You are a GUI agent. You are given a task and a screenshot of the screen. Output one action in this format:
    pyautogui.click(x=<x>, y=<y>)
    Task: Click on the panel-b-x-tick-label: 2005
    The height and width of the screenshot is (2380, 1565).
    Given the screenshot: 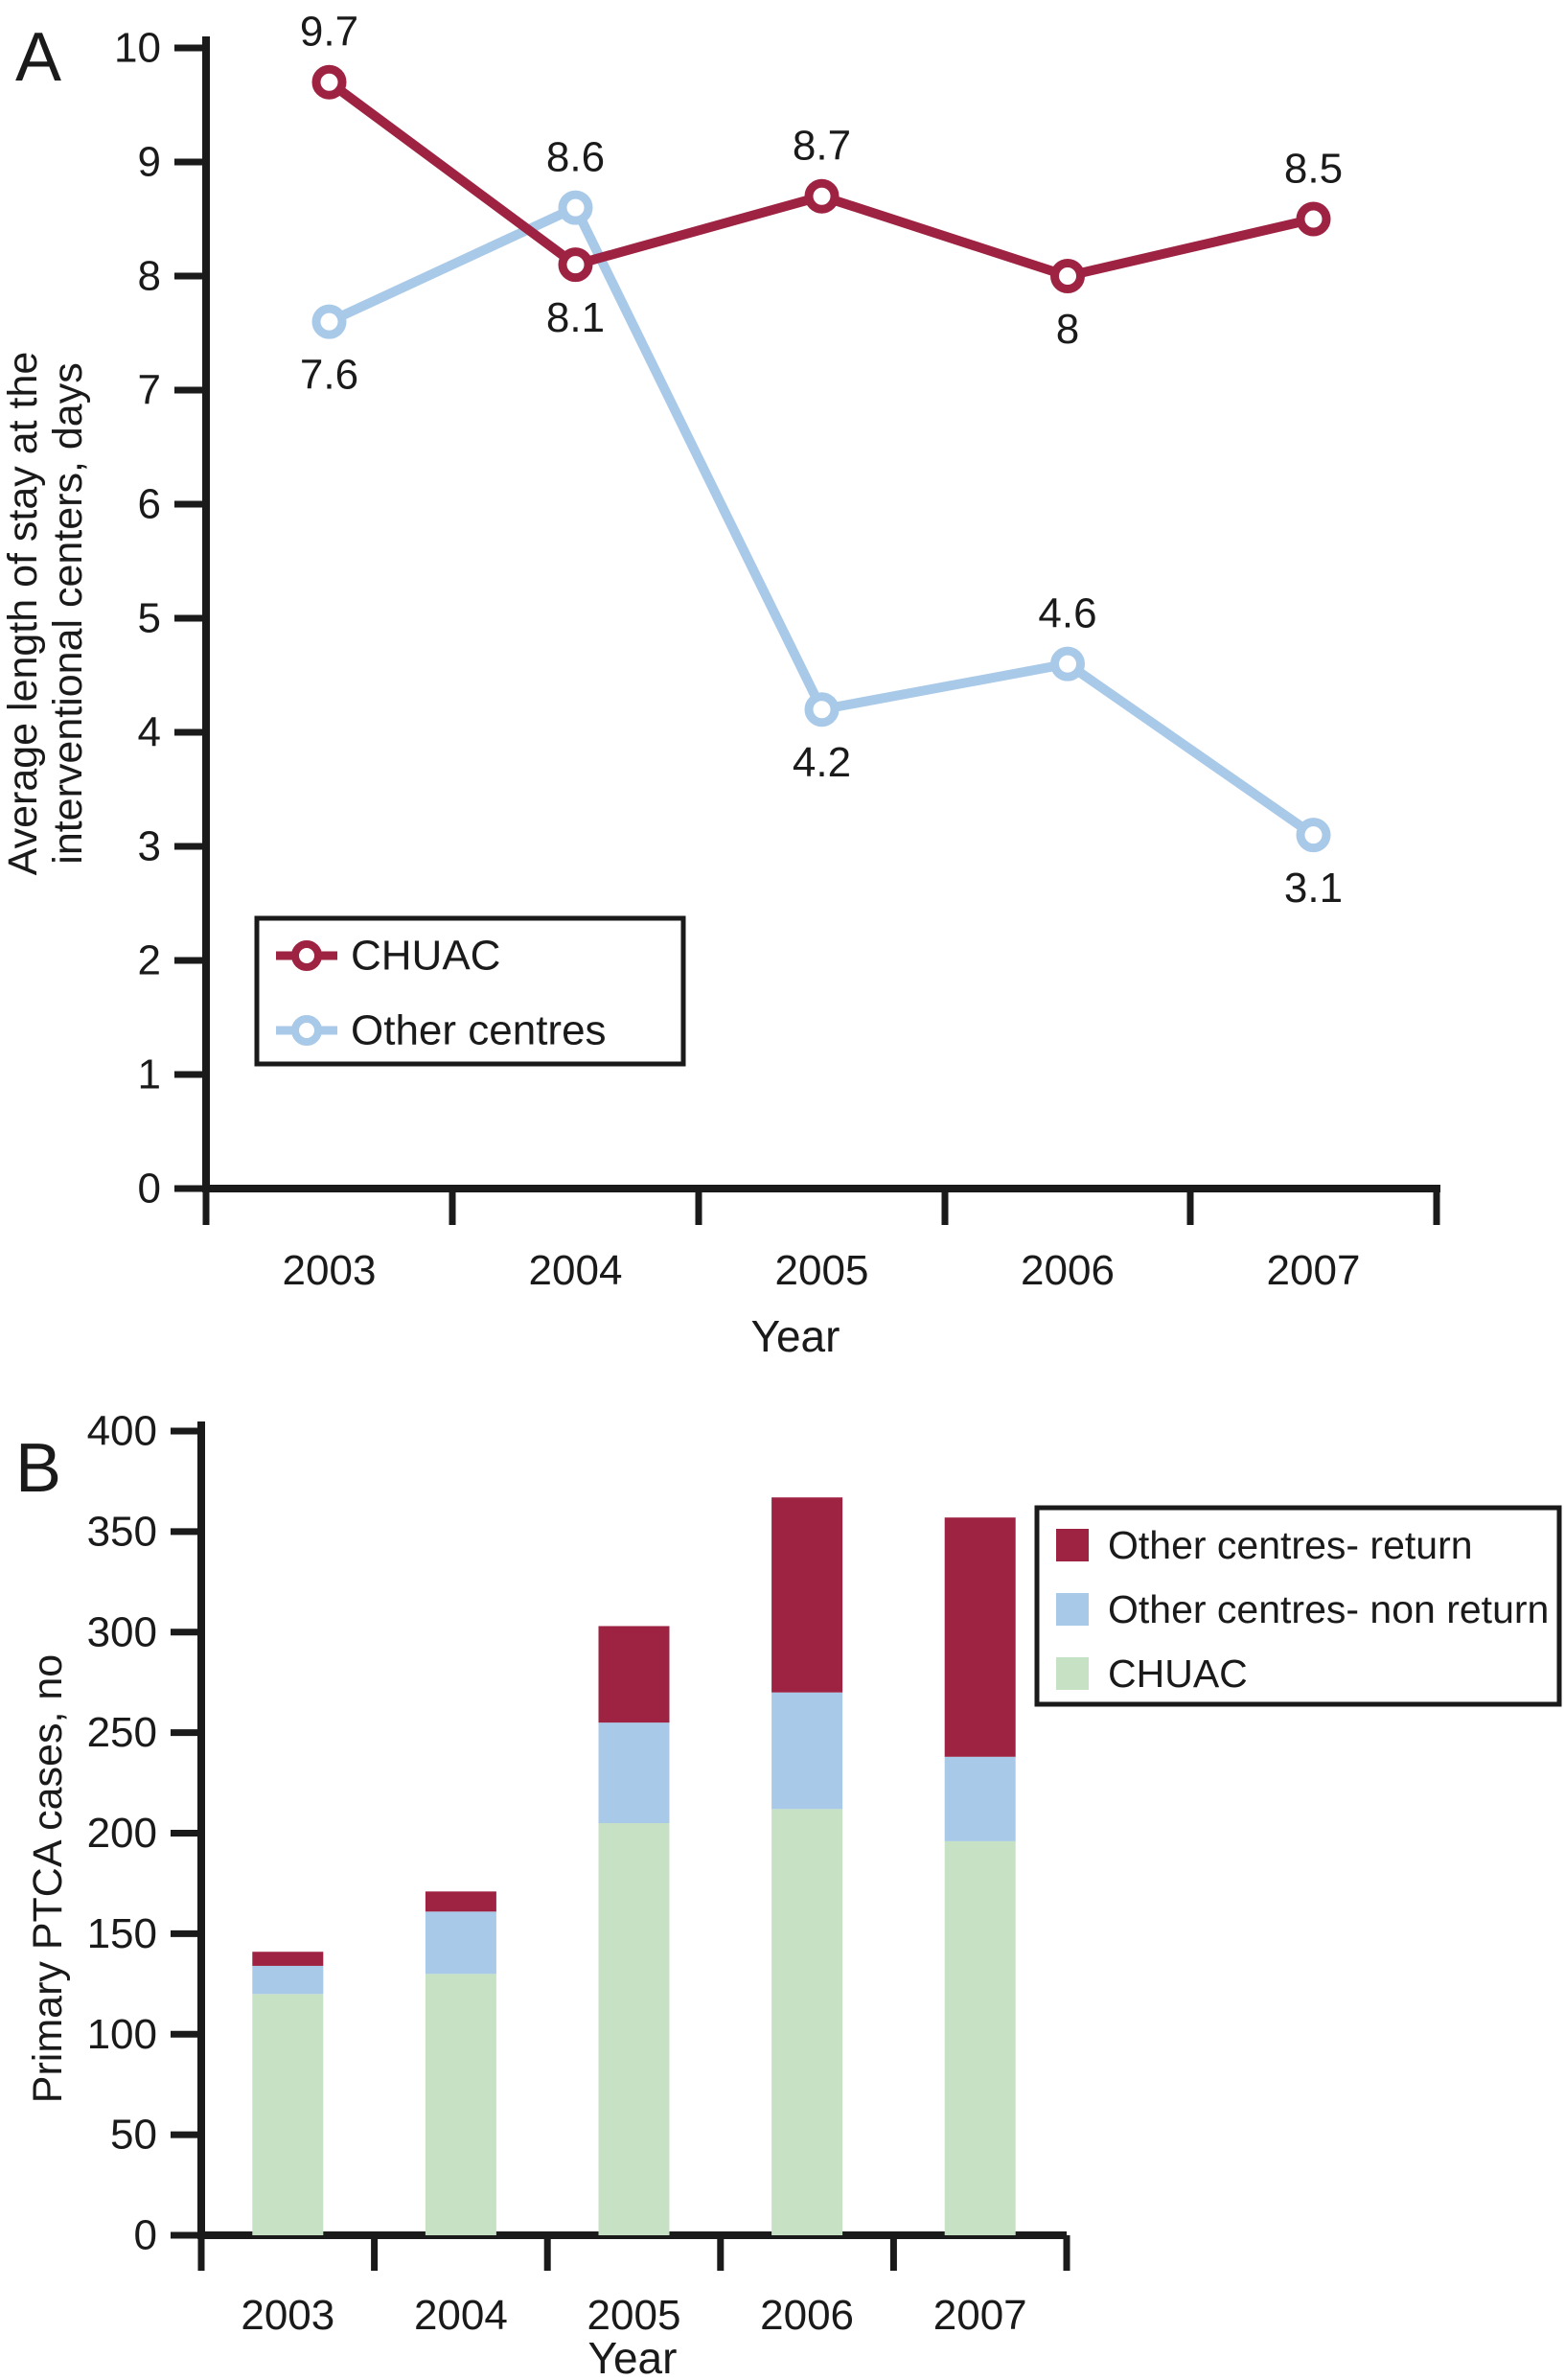 What is the action you would take?
    pyautogui.click(x=634, y=2316)
    